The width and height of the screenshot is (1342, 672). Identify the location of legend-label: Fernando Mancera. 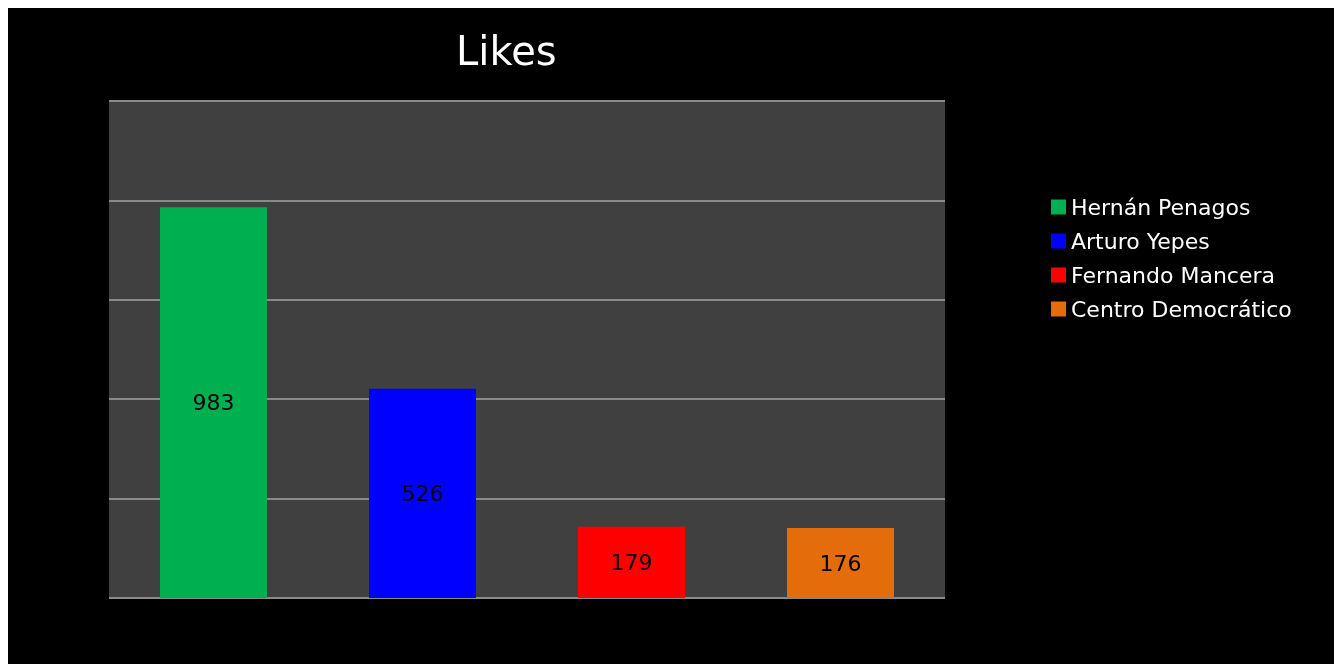
(1173, 275).